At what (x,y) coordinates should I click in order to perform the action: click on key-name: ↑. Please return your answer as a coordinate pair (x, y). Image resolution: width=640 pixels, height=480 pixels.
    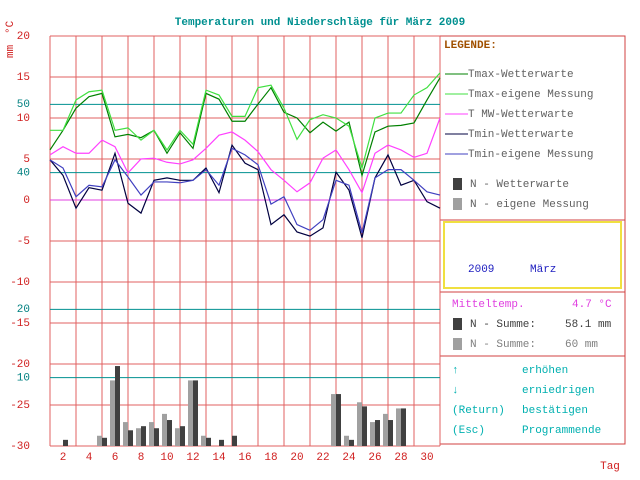
    Looking at the image, I should click on (455, 371).